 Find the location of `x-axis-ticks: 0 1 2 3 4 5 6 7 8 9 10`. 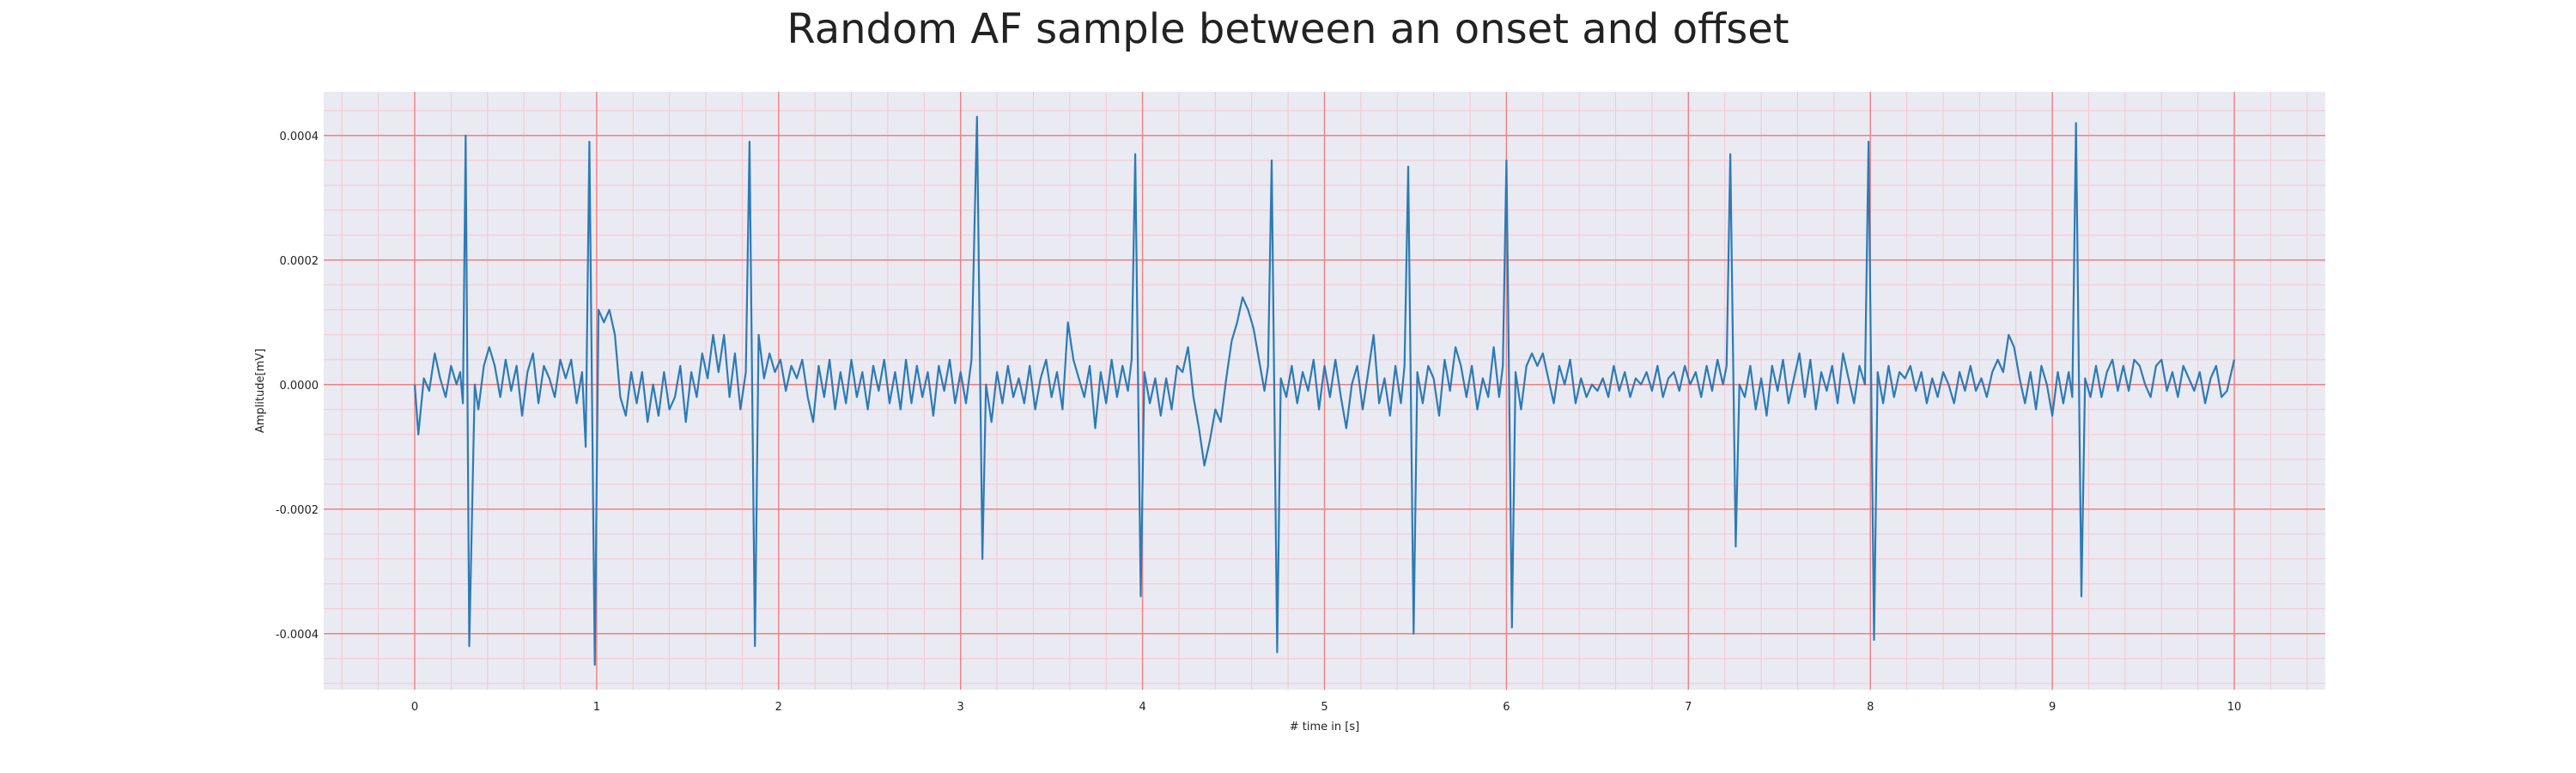

x-axis-ticks: 0 1 2 3 4 5 6 7 8 9 10 is located at coordinates (1327, 707).